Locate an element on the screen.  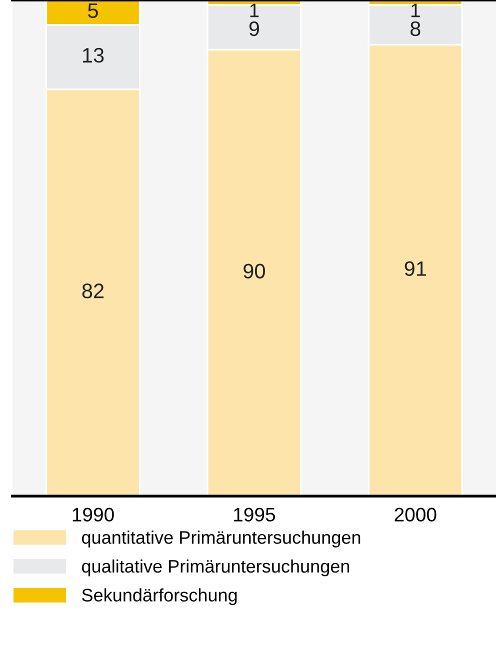
data-label: 82 is located at coordinates (93, 291).